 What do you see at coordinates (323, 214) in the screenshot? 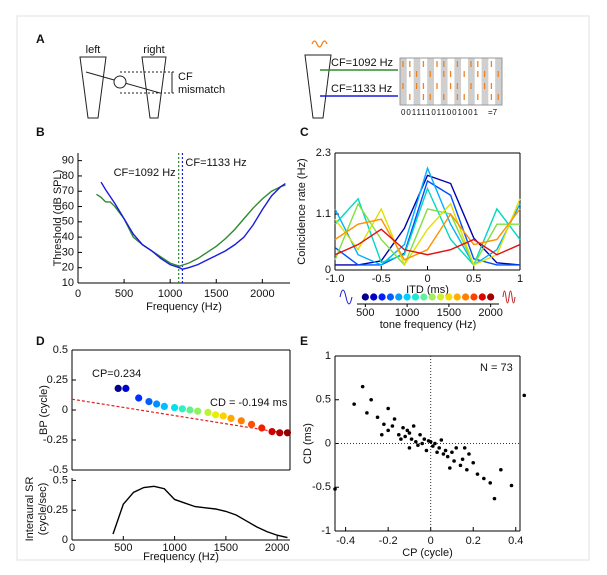
I see `y-tick-label: 1.1` at bounding box center [323, 214].